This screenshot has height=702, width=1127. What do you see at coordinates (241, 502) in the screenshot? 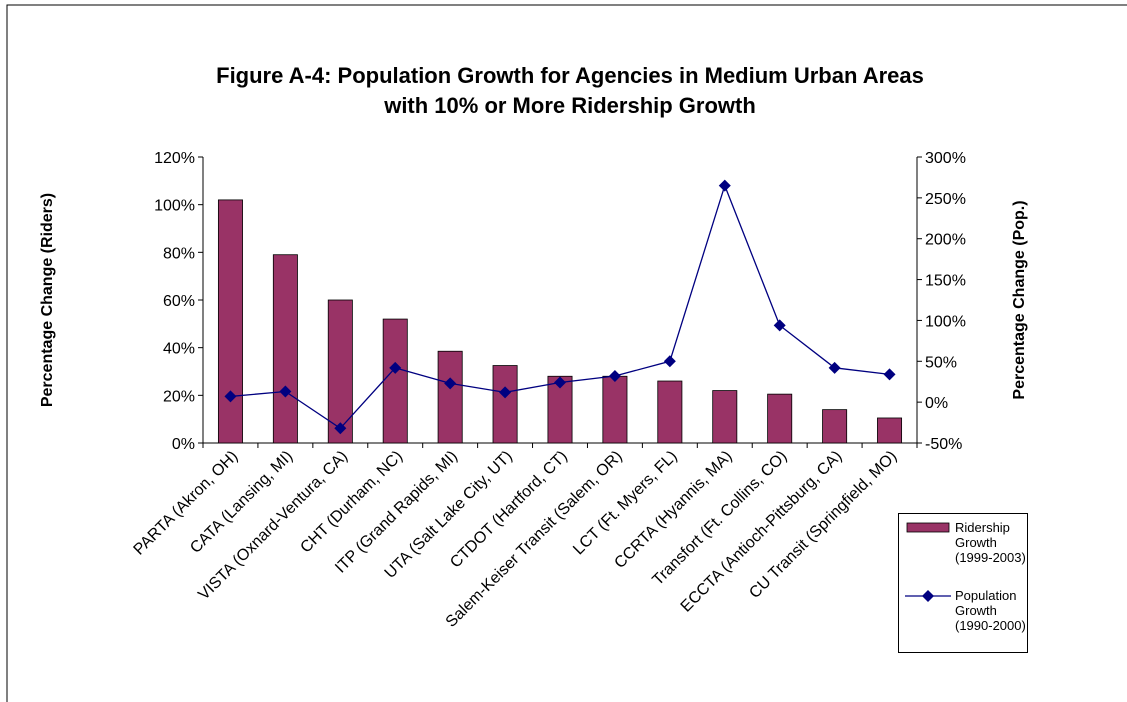
I see `x-tick-label: CATA (Lansing, MI)` at bounding box center [241, 502].